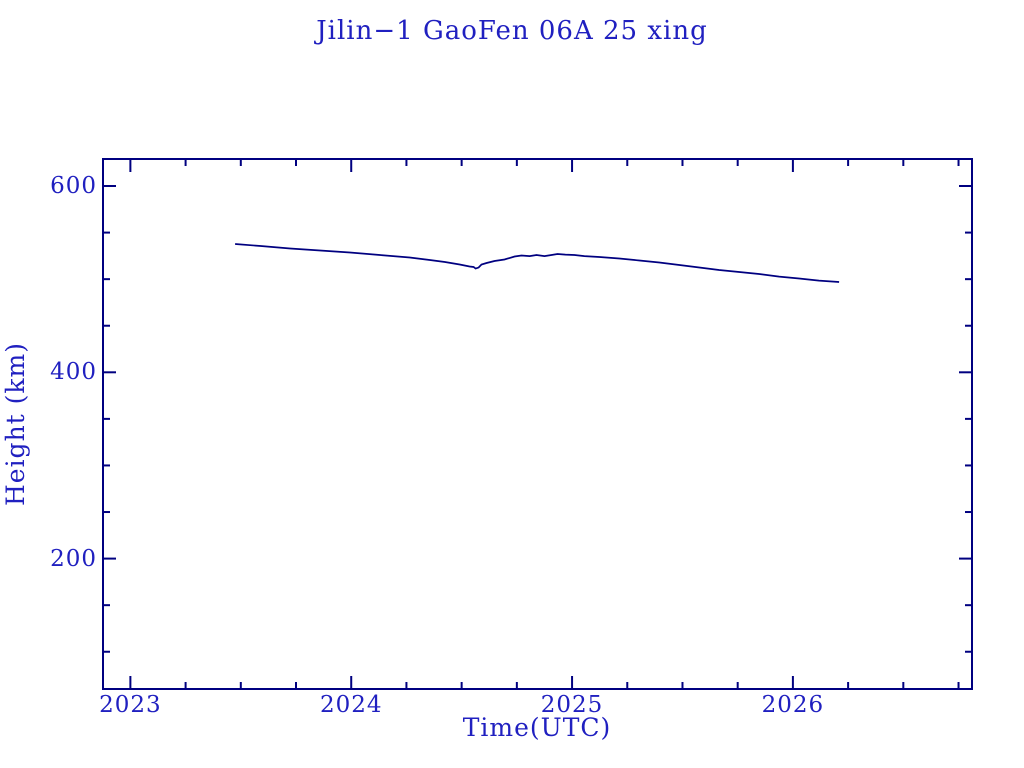 The height and width of the screenshot is (768, 1024). Describe the element at coordinates (130, 705) in the screenshot. I see `x-tick-label: 2023` at that location.